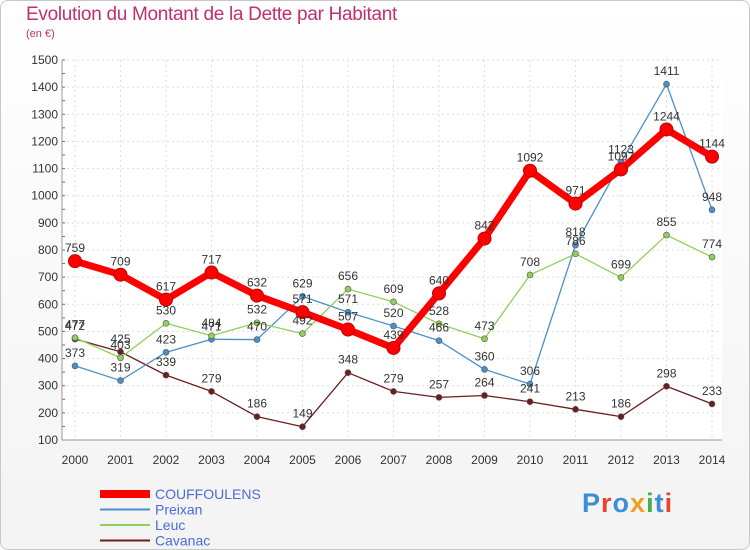  I want to click on y-tick-label: 900, so click(48, 223).